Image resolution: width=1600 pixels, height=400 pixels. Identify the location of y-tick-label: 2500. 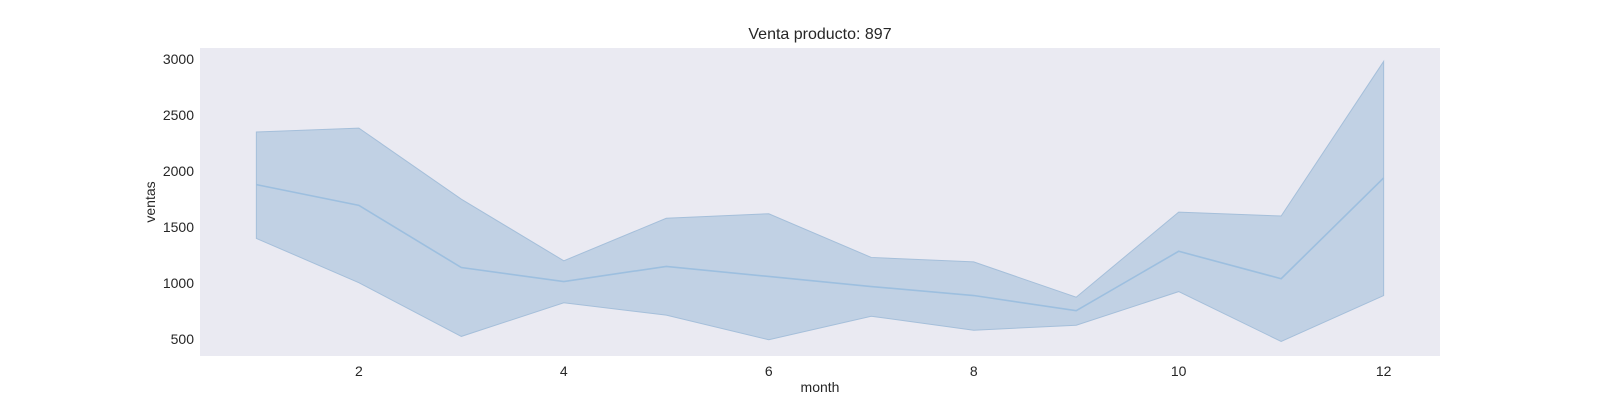
(178, 115).